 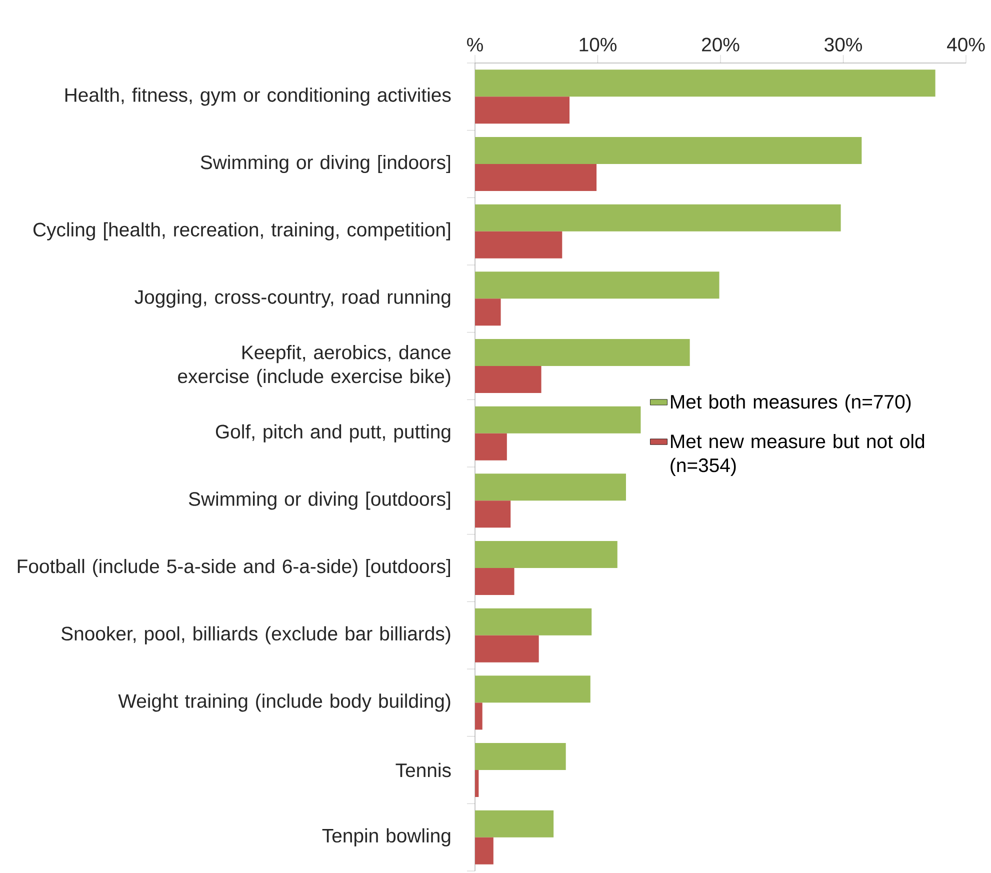 I want to click on y-tick-label: Jogging, cross-country, road running, so click(x=292, y=299).